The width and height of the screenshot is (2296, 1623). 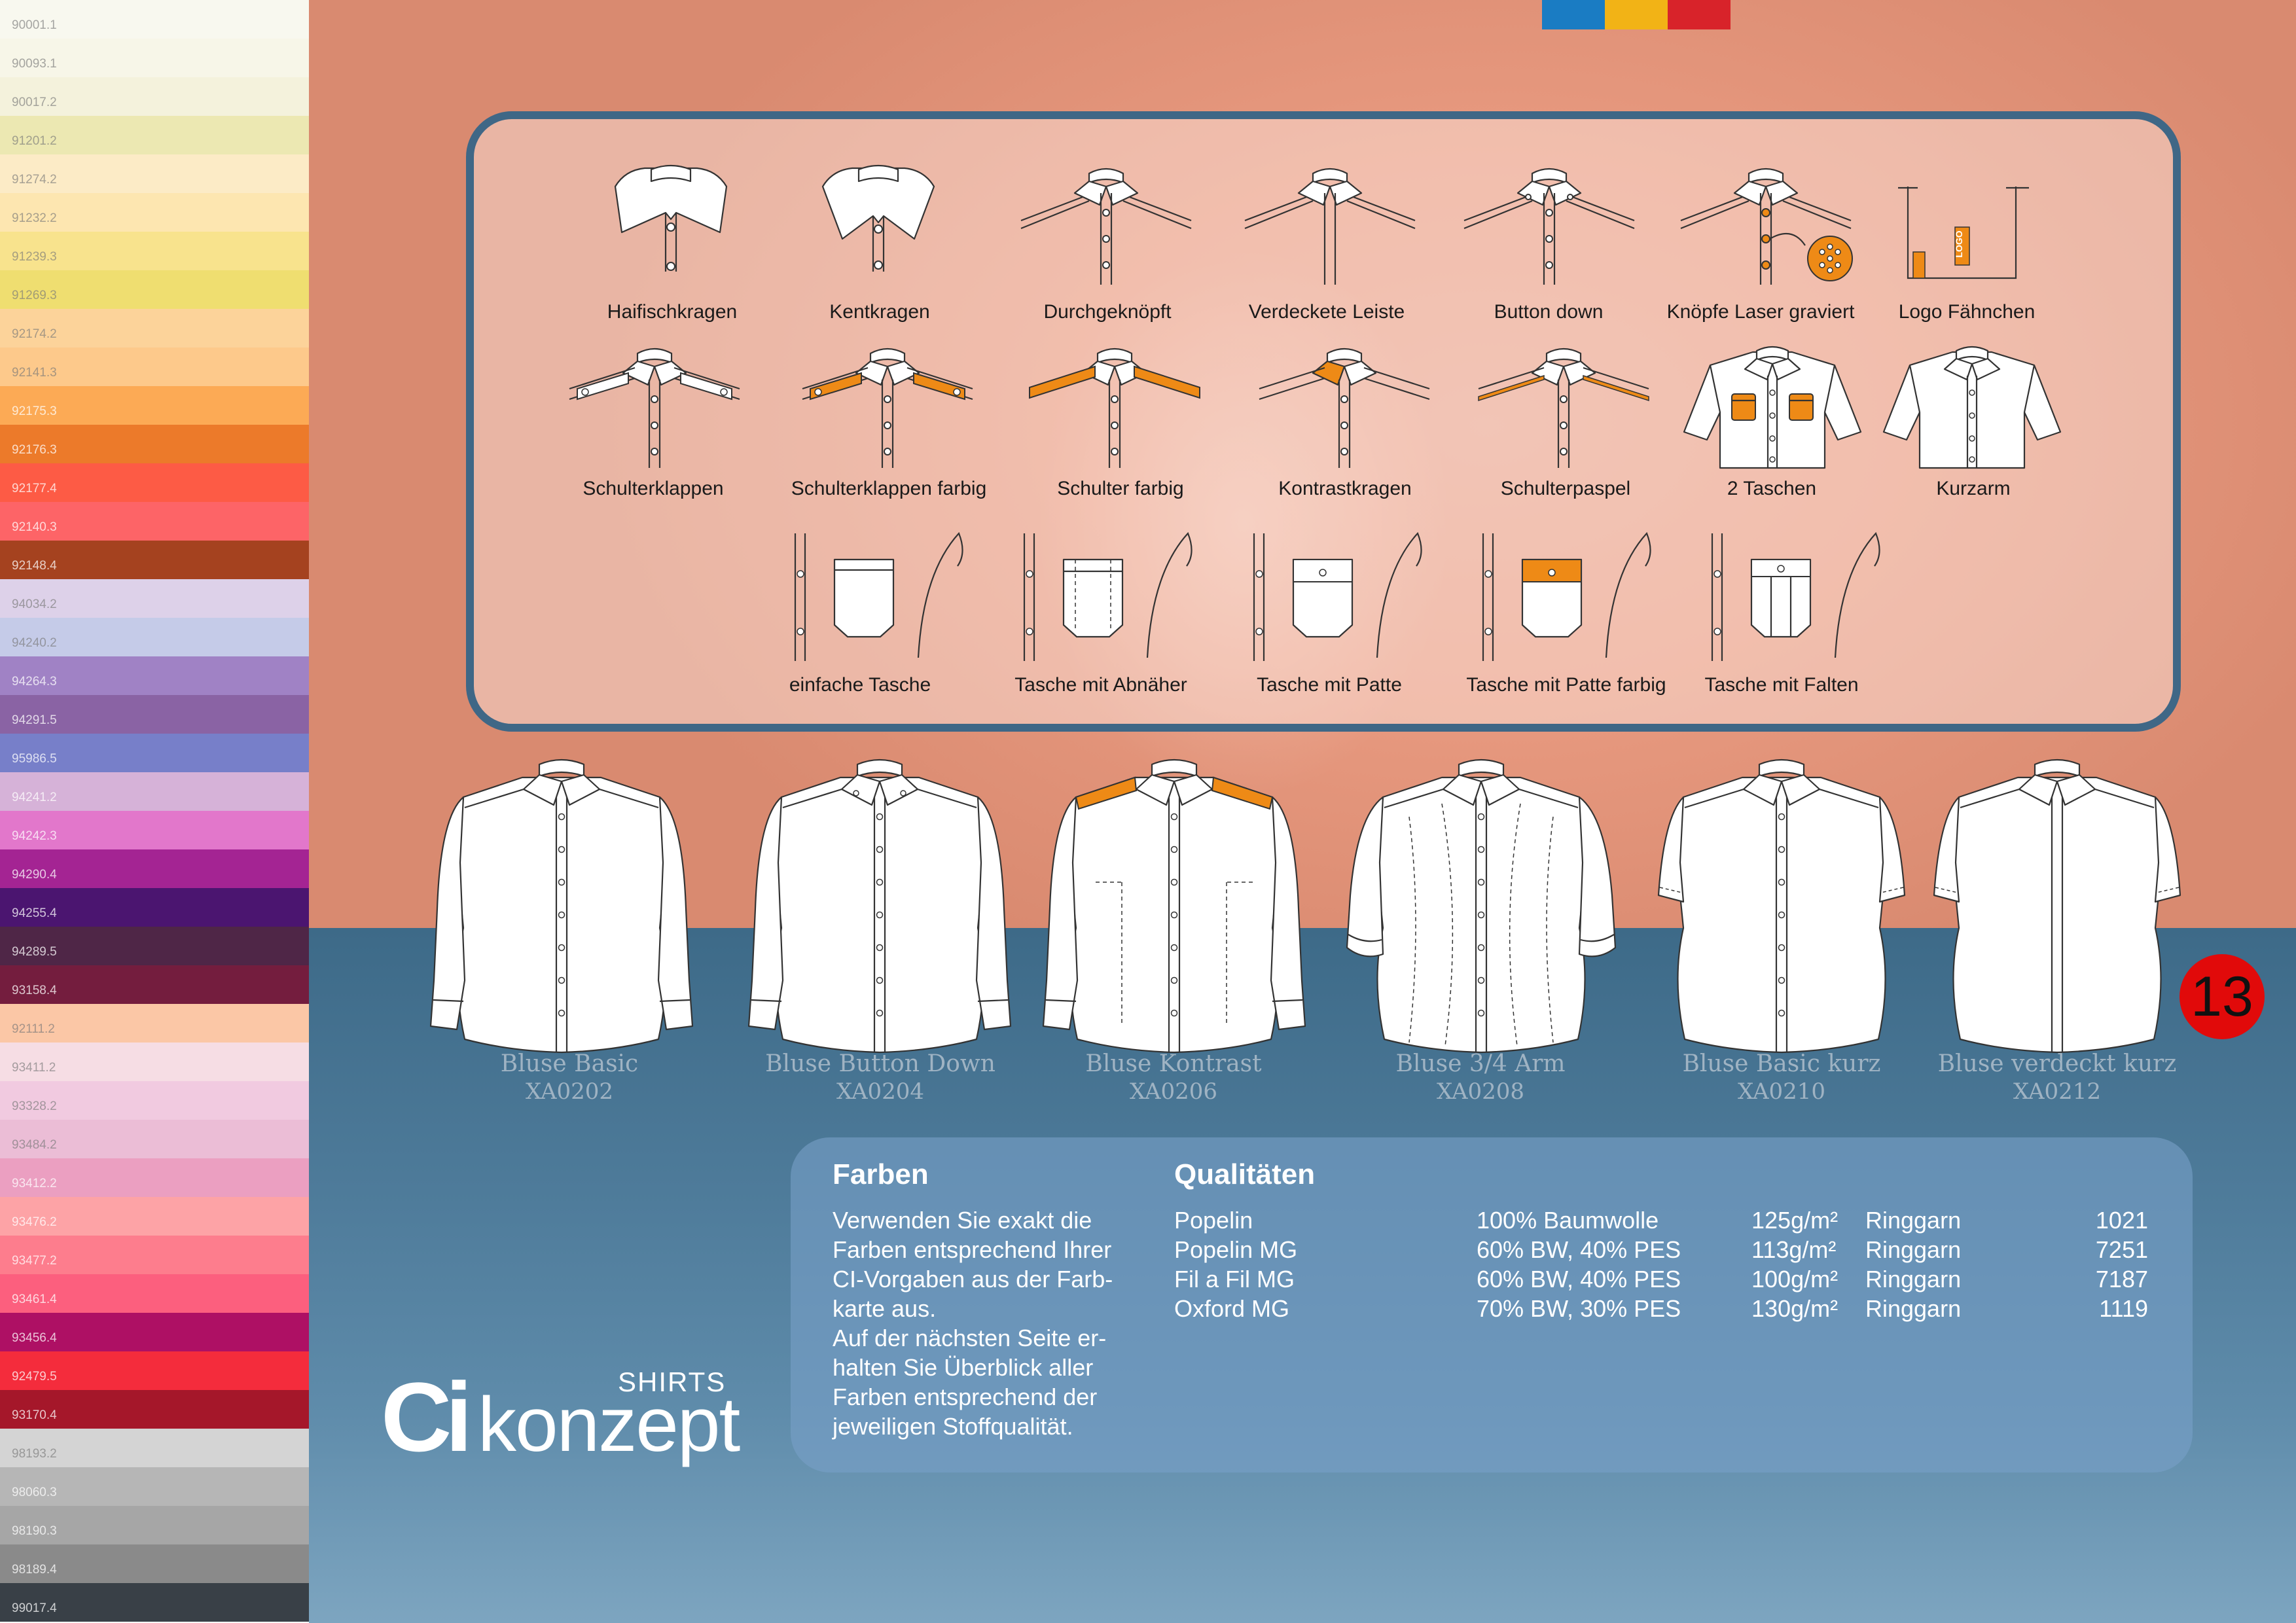 I want to click on blouse-label: Bluse Basic kurz XA0210, so click(x=1781, y=1077).